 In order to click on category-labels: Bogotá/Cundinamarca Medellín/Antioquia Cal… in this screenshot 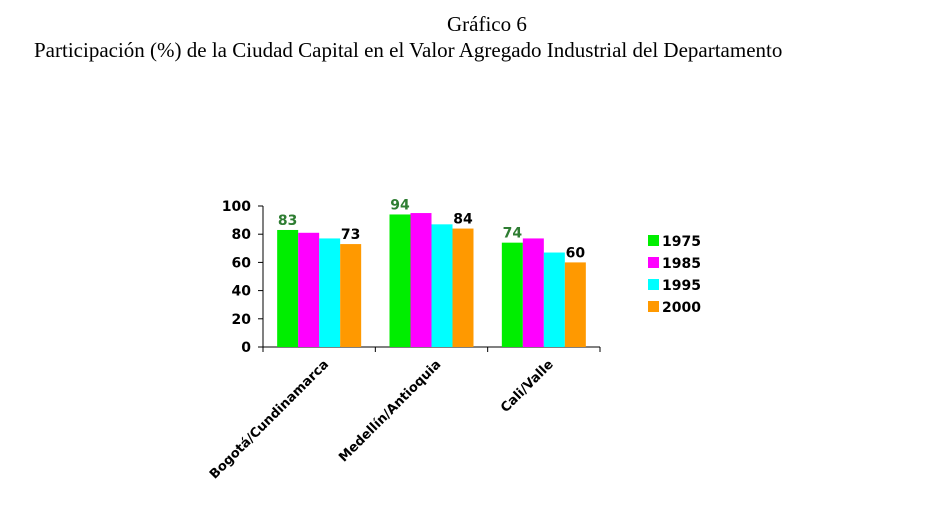, I will do `click(382, 419)`.